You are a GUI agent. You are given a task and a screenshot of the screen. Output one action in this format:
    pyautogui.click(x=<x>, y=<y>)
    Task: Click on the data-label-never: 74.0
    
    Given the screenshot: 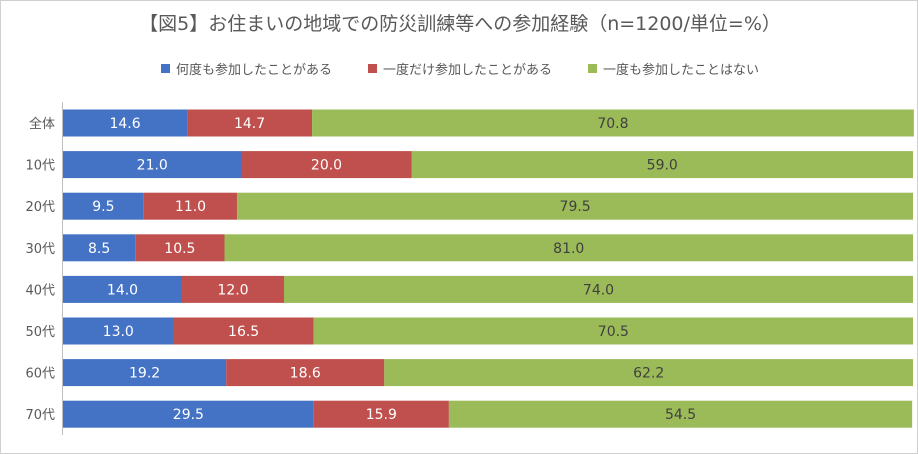 What is the action you would take?
    pyautogui.click(x=598, y=290)
    